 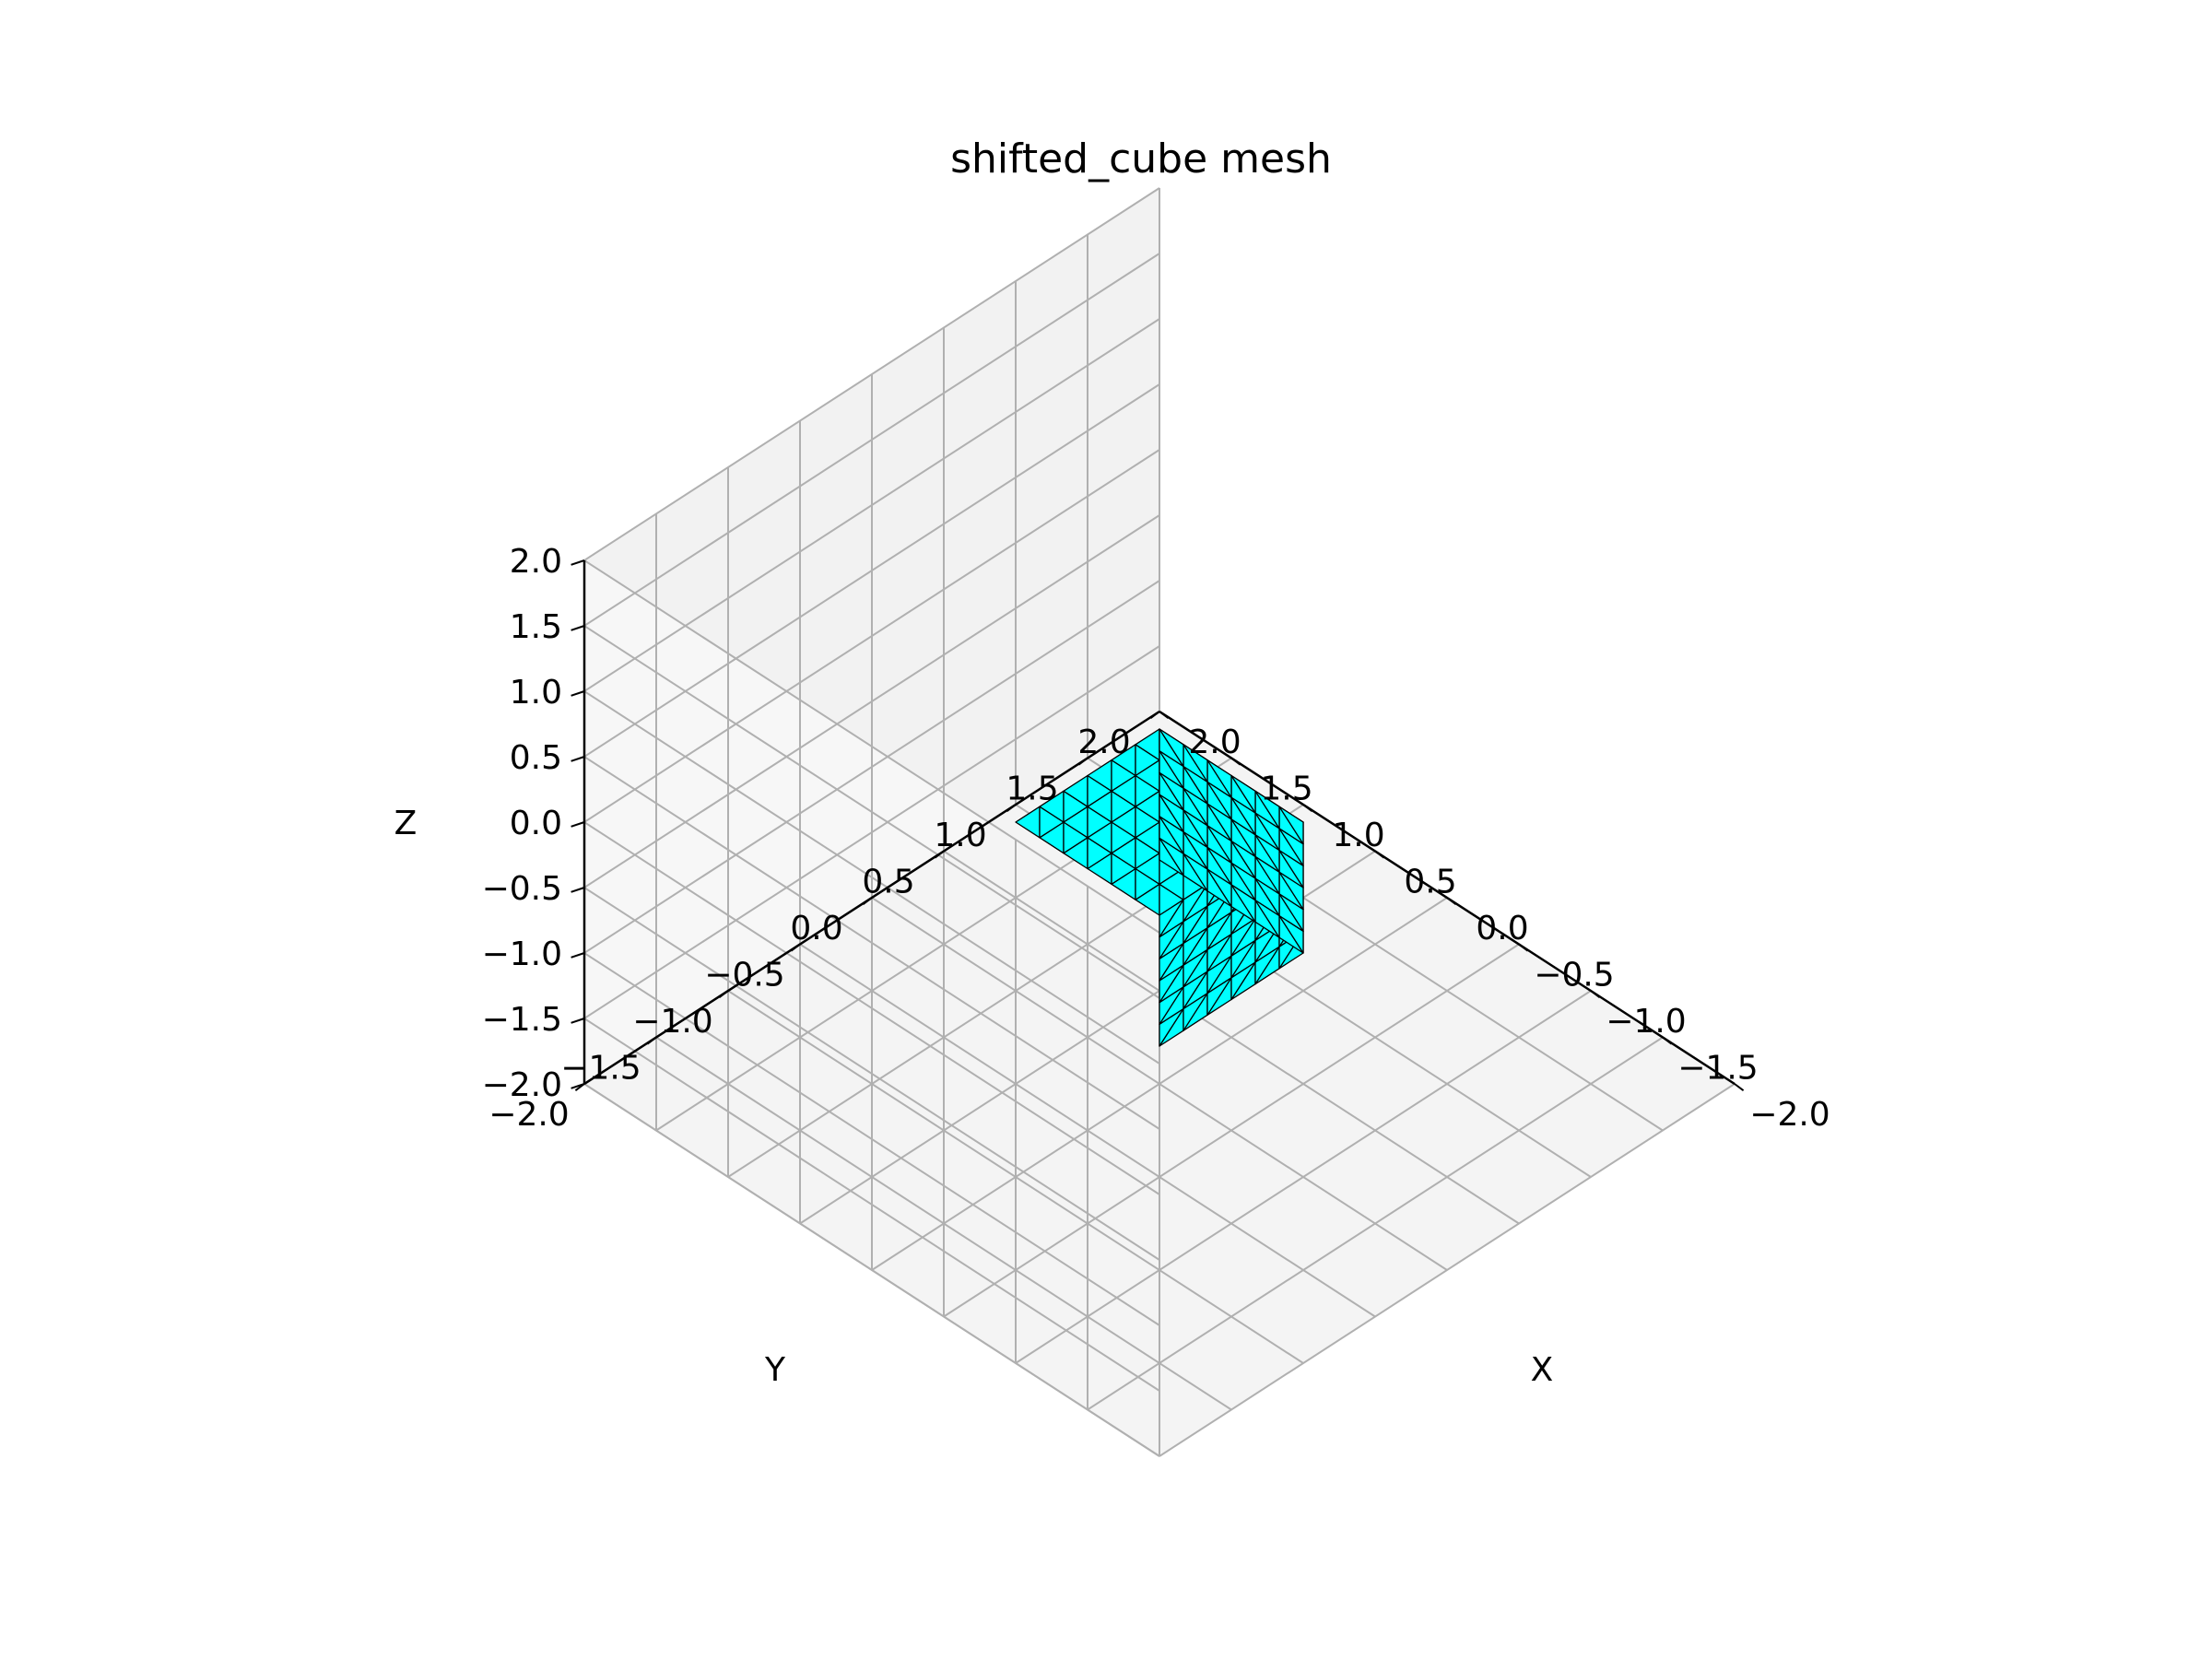 I want to click on z-tick-label: 1.5, so click(x=536, y=627).